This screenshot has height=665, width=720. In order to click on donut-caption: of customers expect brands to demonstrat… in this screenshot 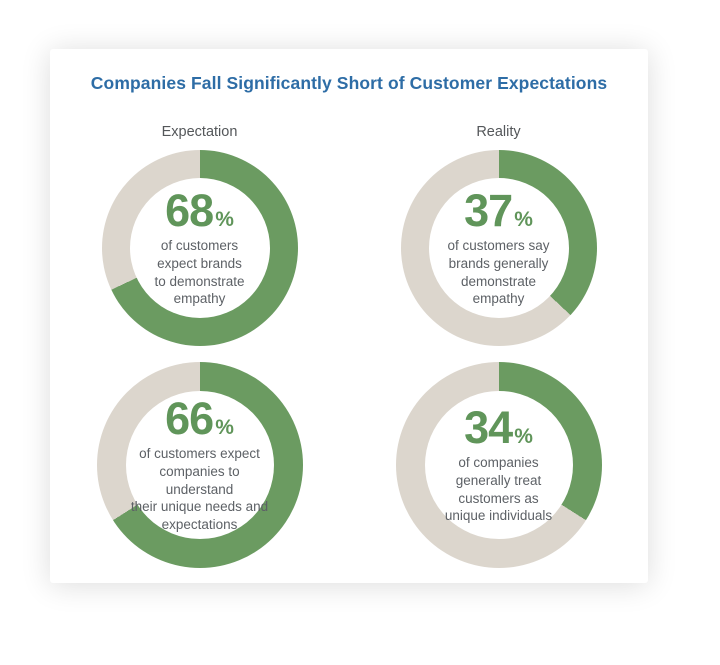, I will do `click(199, 272)`.